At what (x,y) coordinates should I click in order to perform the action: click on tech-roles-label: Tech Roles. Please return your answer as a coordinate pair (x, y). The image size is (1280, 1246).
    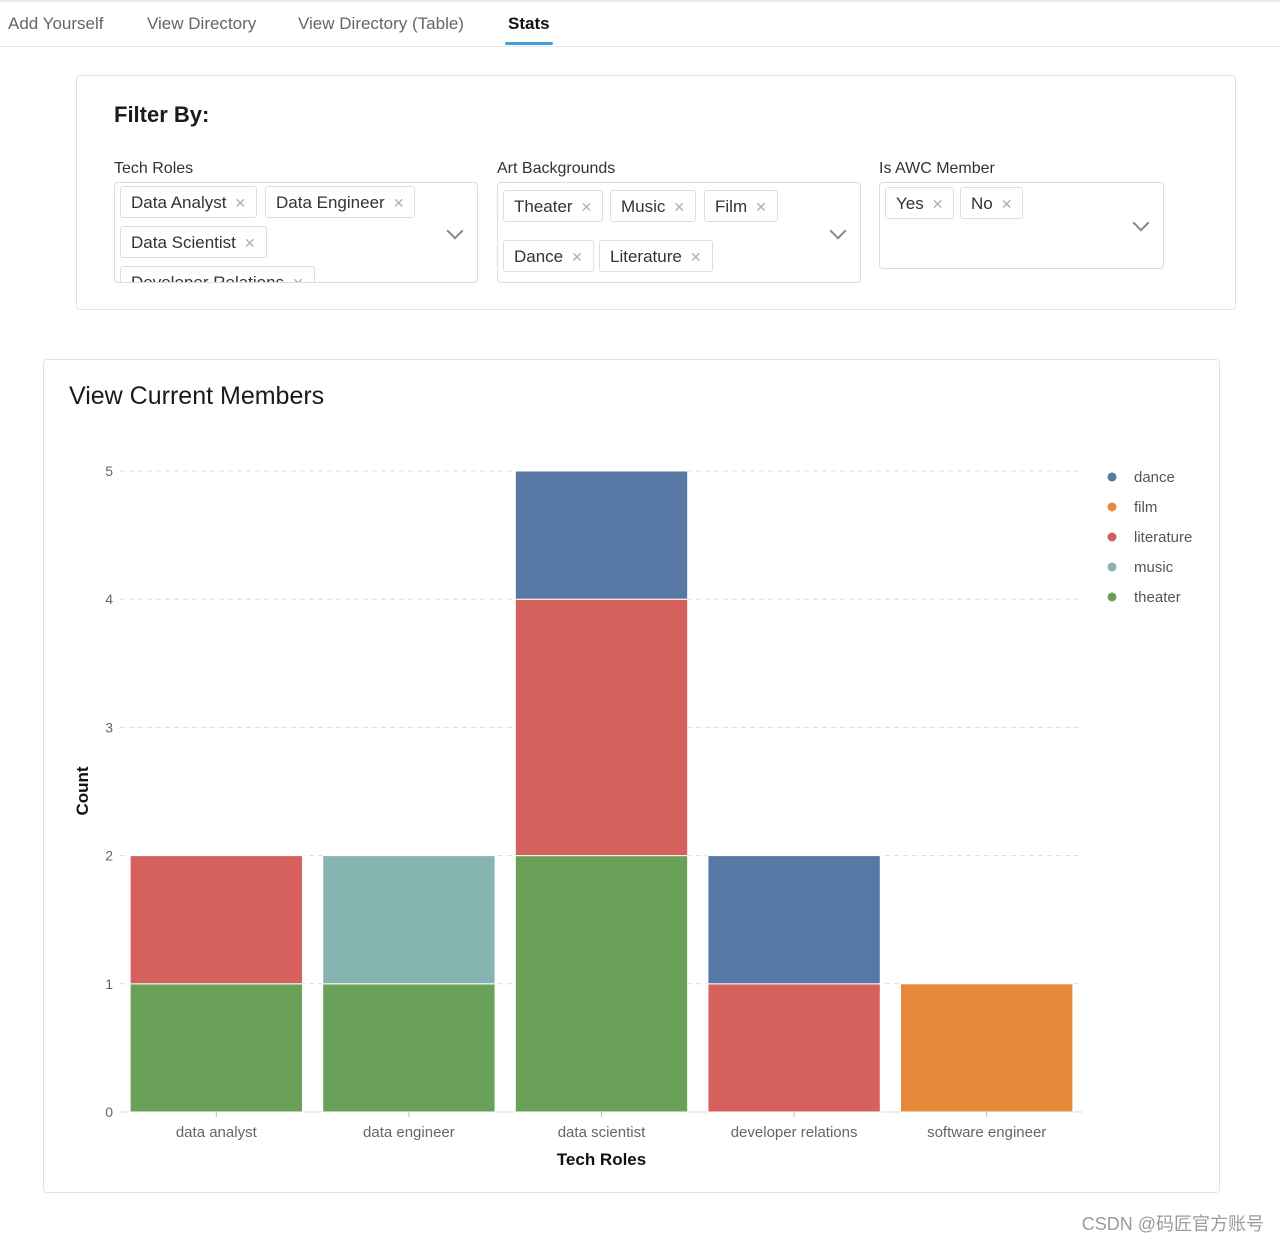
    Looking at the image, I should click on (154, 168).